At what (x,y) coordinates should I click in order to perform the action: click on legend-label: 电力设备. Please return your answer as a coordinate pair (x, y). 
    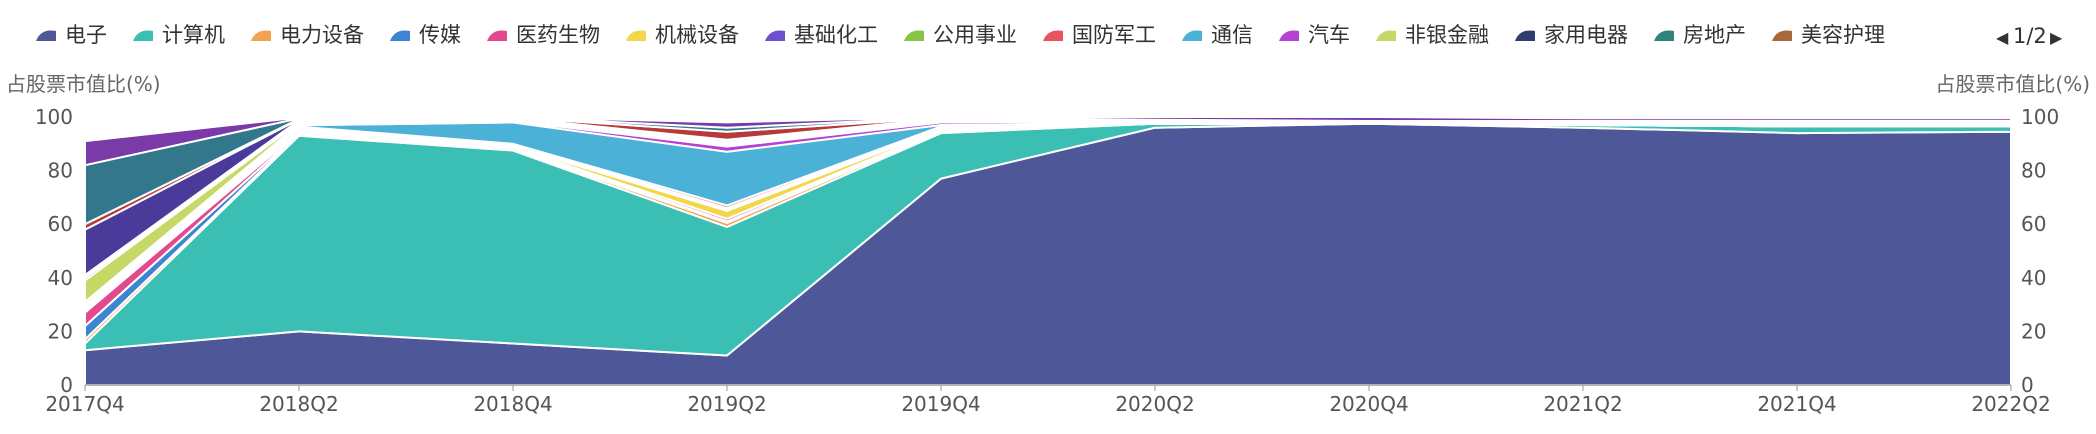
    Looking at the image, I should click on (322, 35).